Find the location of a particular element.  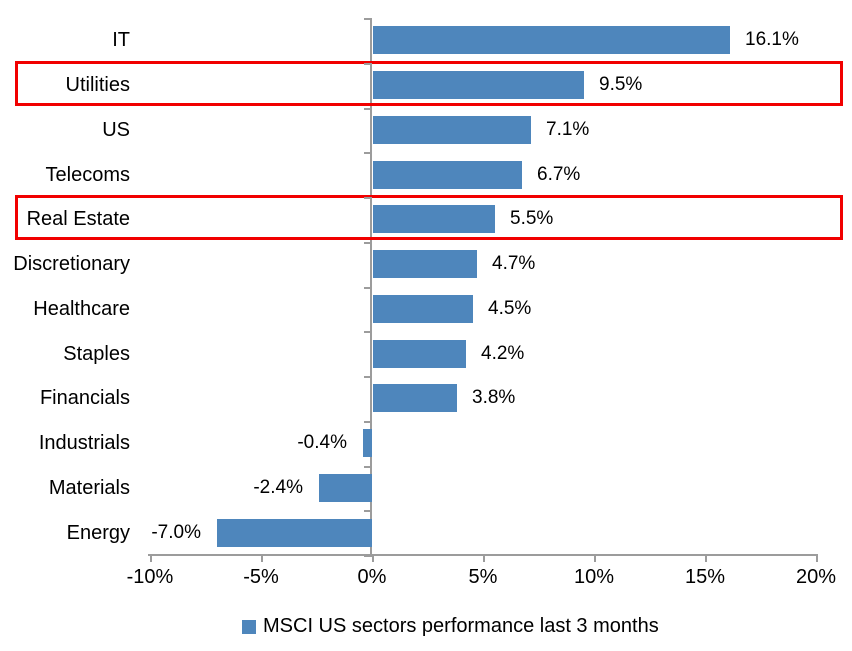

category-label-us: US is located at coordinates (116, 130).